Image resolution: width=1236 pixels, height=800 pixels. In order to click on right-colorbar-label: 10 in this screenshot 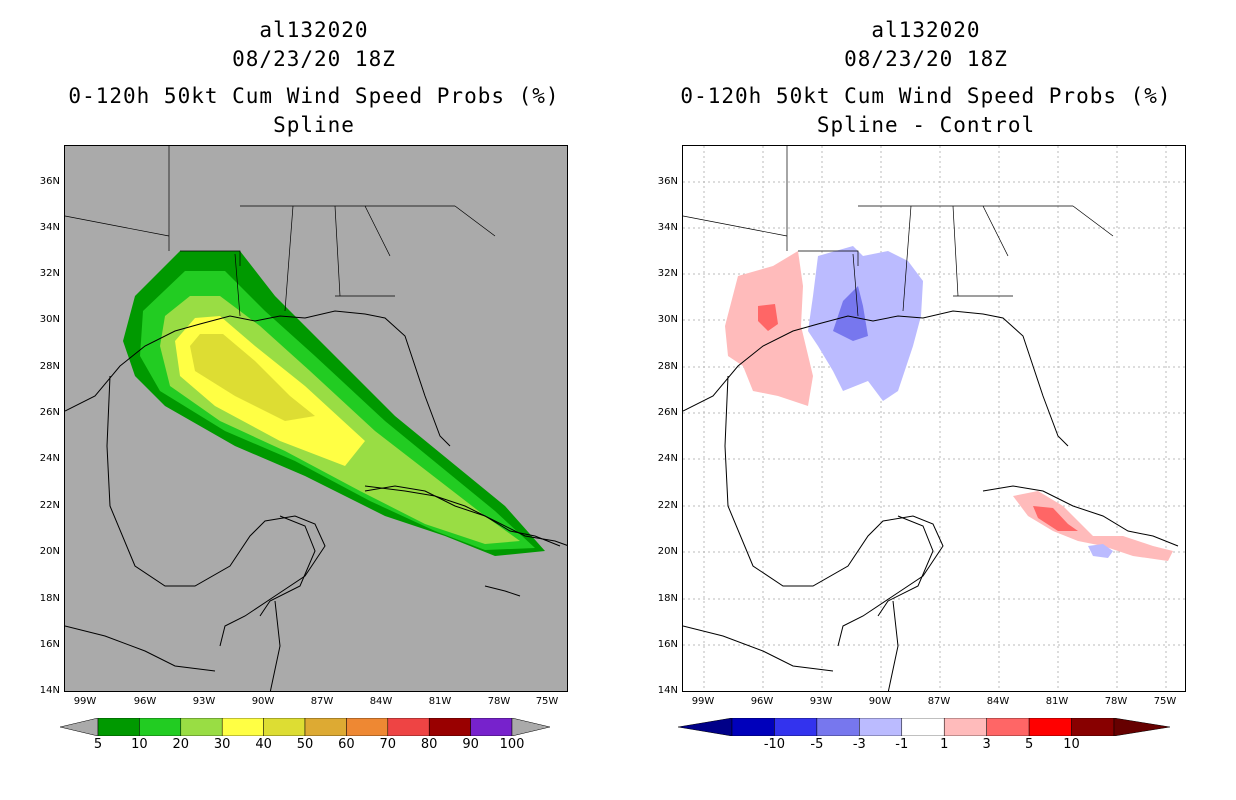, I will do `click(1071, 744)`.